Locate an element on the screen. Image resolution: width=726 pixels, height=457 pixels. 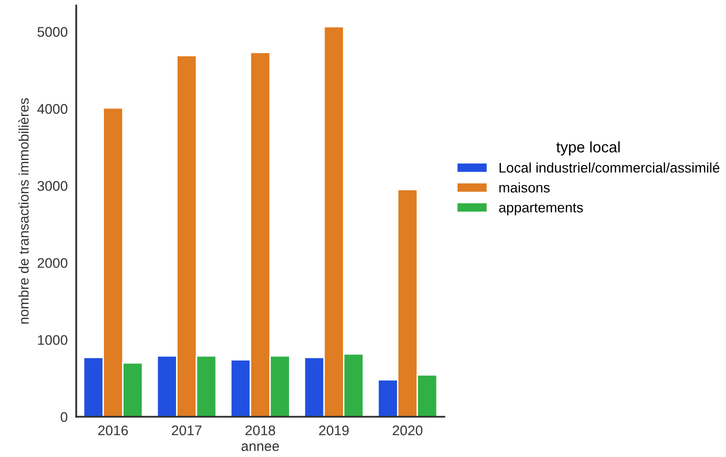
y-tick-label: 1000 is located at coordinates (53, 340).